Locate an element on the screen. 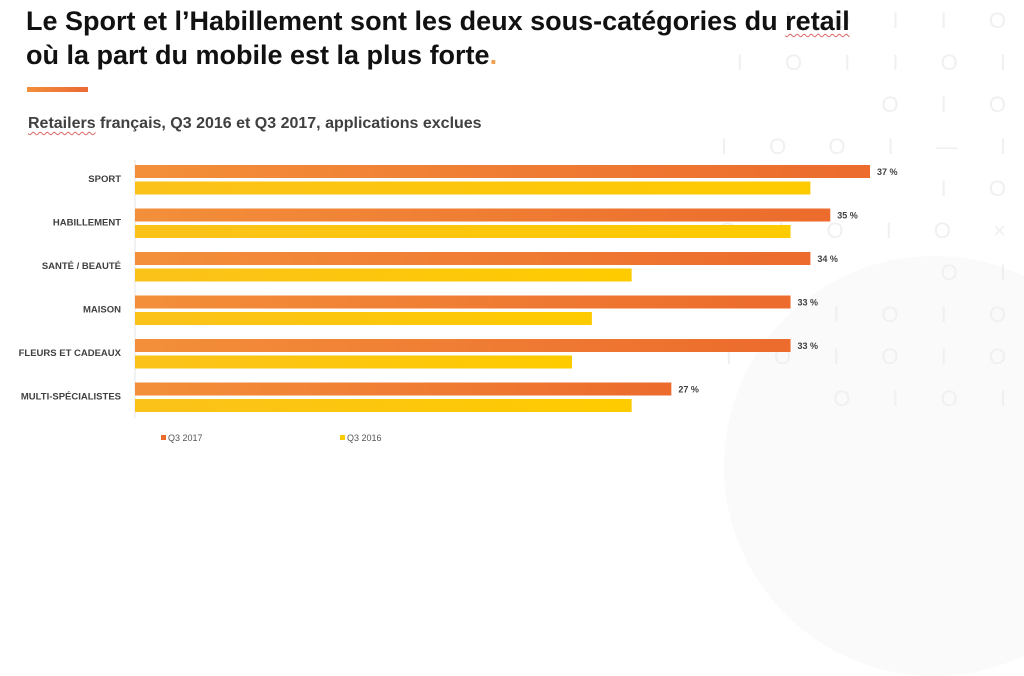 The image size is (1024, 676). category-label: SANTÉ / BEAUTÉ is located at coordinates (81, 266).